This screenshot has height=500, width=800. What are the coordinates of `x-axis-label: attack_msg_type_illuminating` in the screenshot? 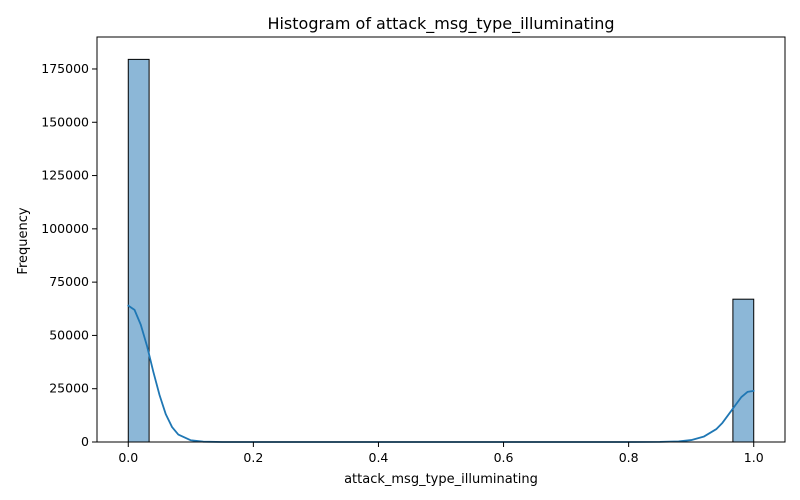 It's located at (441, 479).